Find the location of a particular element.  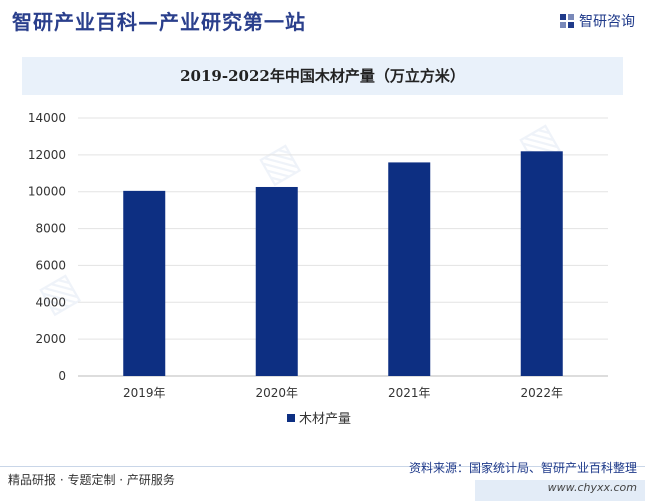

site-title: 智研产业百科—产业研究第一站 is located at coordinates (159, 22).